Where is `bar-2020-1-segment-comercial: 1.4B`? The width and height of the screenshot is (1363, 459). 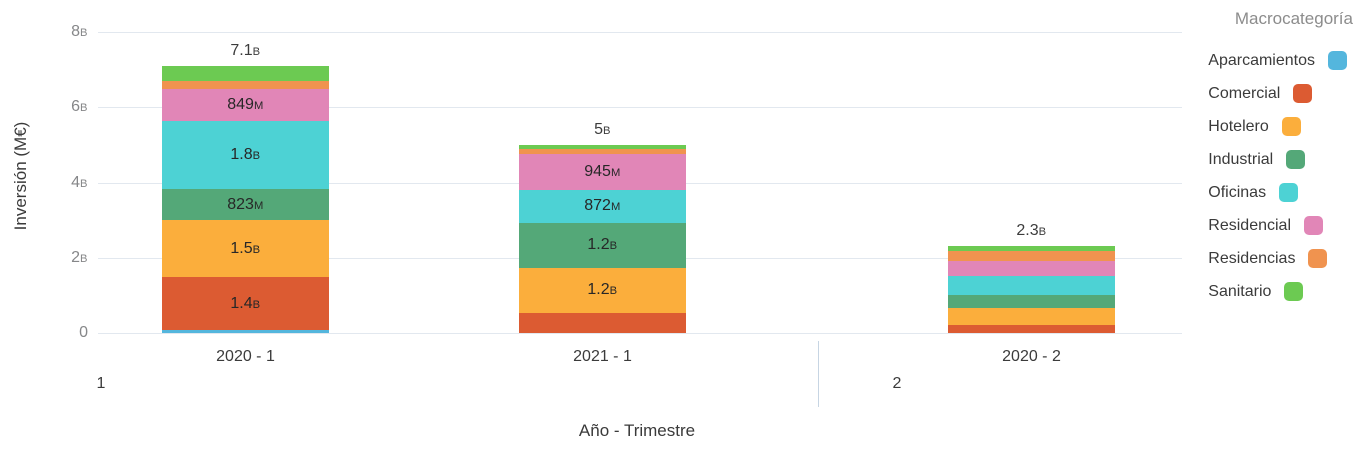
bar-2020-1-segment-comercial: 1.4B is located at coordinates (245, 303).